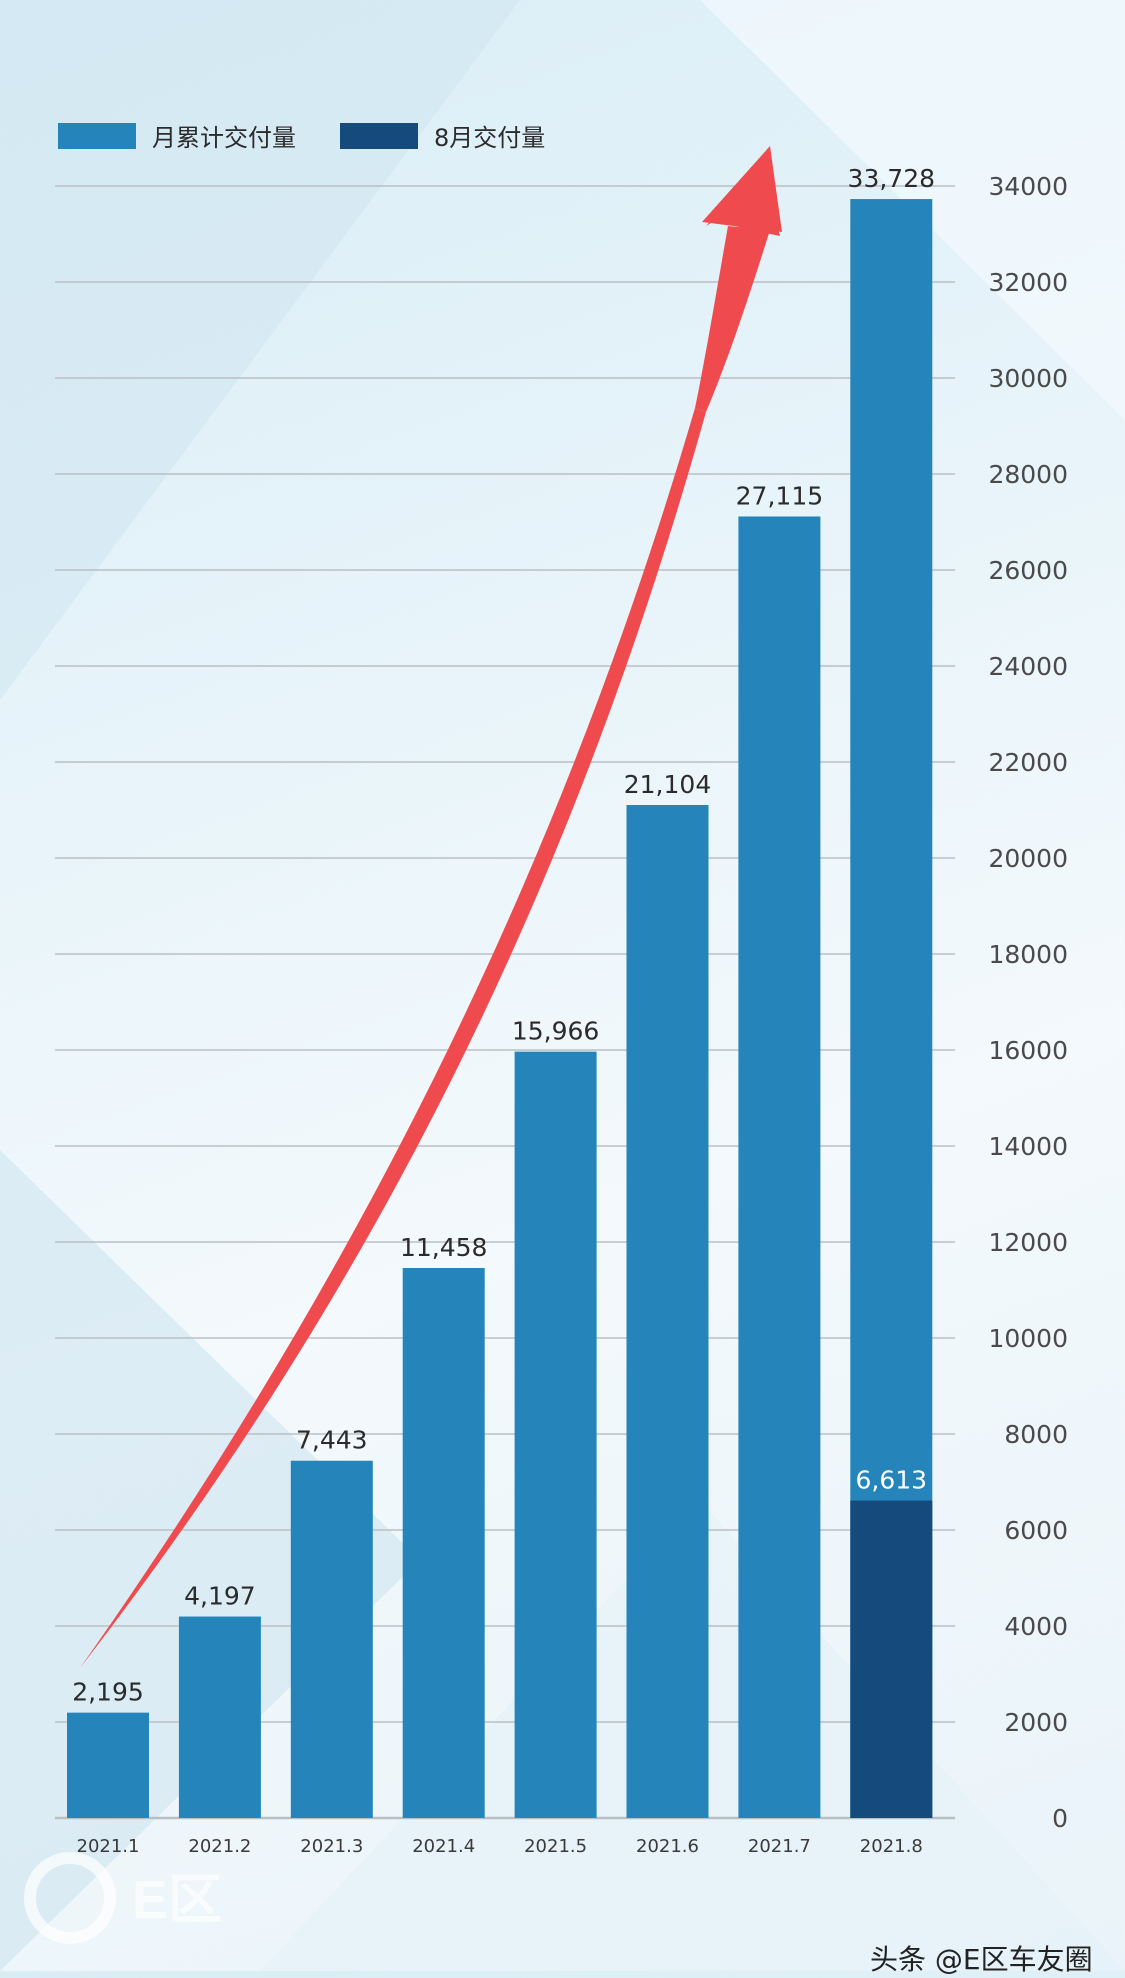  What do you see at coordinates (1028, 186) in the screenshot?
I see `y-tick-label: 34000` at bounding box center [1028, 186].